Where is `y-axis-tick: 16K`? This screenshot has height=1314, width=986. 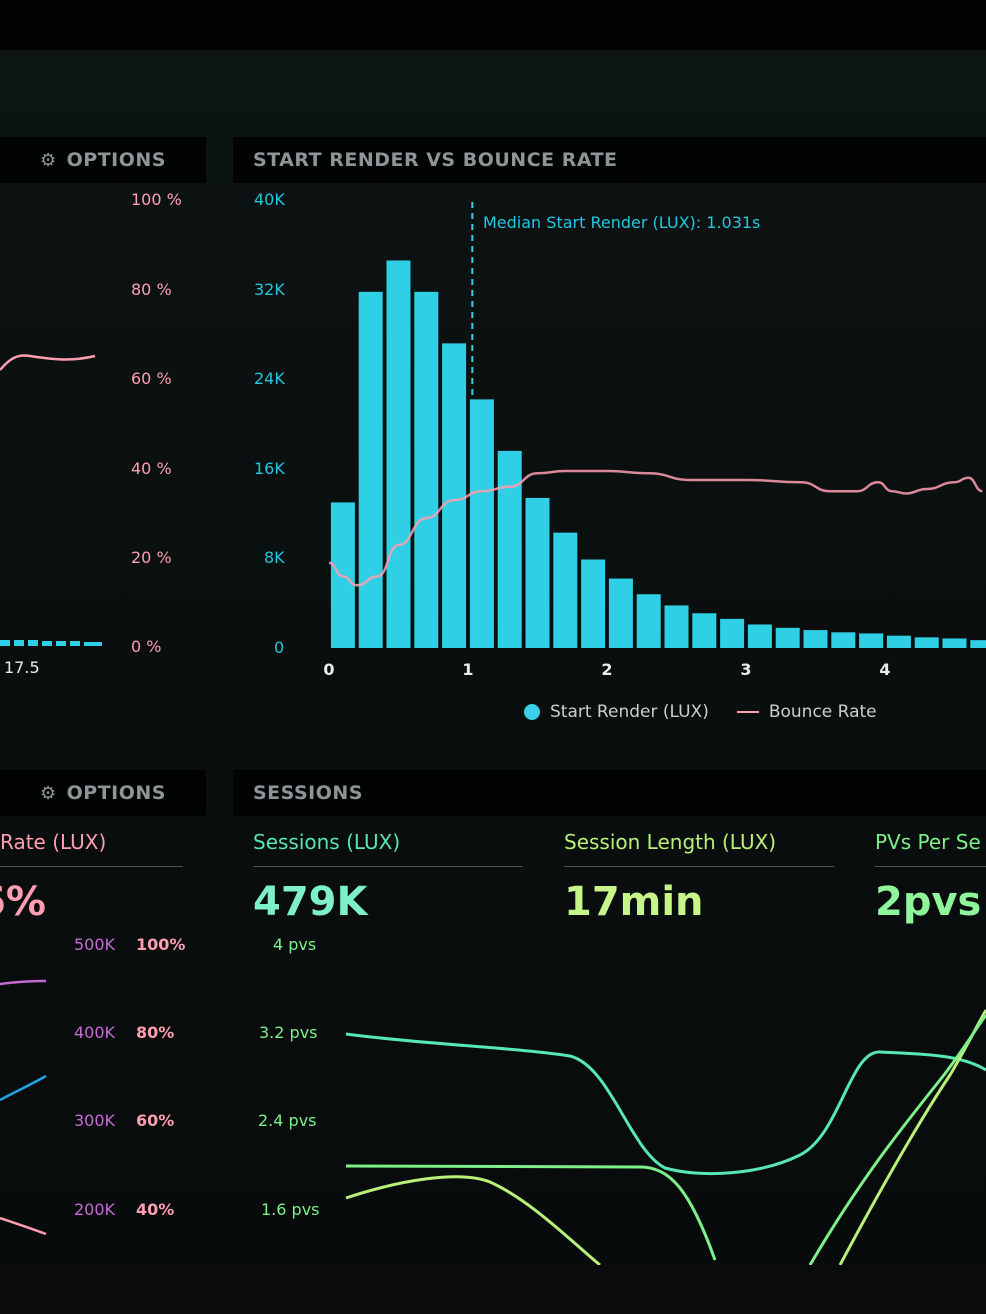 y-axis-tick: 16K is located at coordinates (269, 468).